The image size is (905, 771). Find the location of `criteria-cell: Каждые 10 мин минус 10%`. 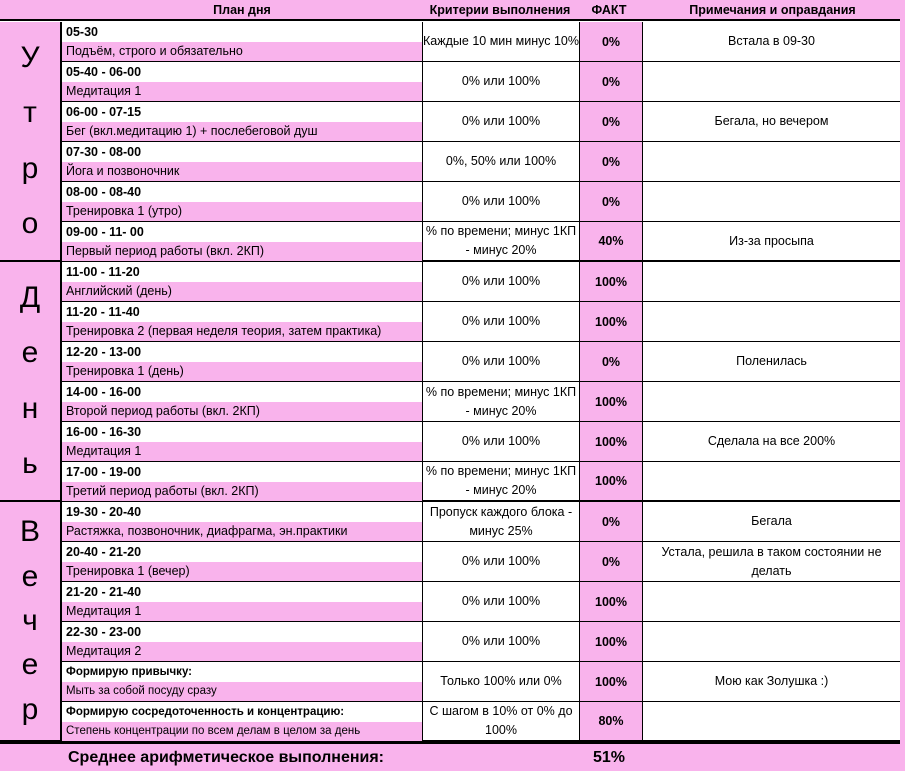

criteria-cell: Каждые 10 мин минус 10% is located at coordinates (501, 41).